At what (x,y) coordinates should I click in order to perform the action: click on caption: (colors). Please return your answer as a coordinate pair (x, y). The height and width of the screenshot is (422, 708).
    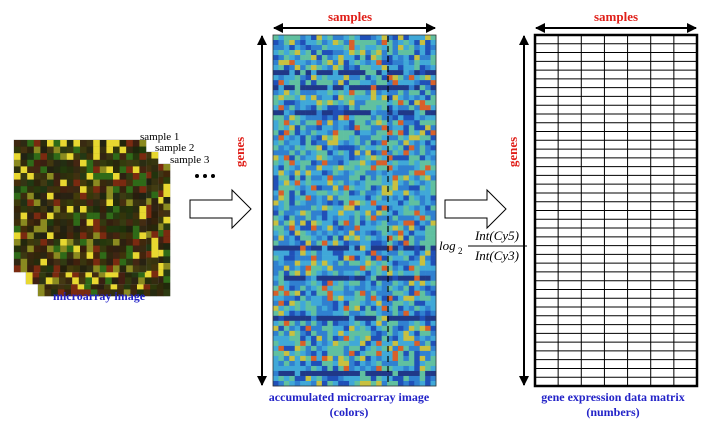
    Looking at the image, I should click on (349, 412).